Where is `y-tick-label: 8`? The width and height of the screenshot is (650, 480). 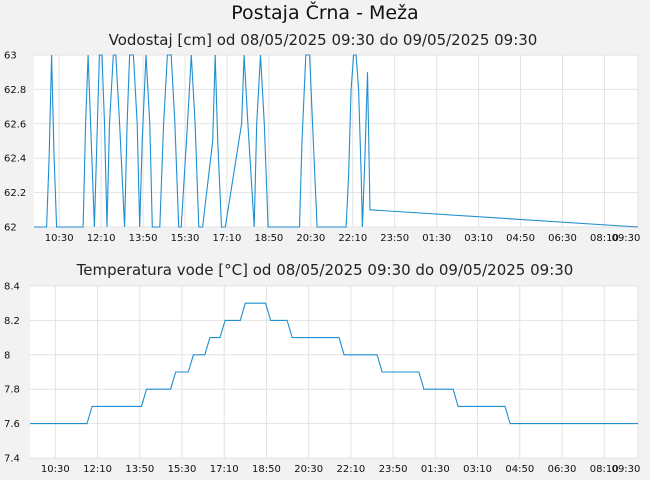 y-tick-label: 8 is located at coordinates (7, 355).